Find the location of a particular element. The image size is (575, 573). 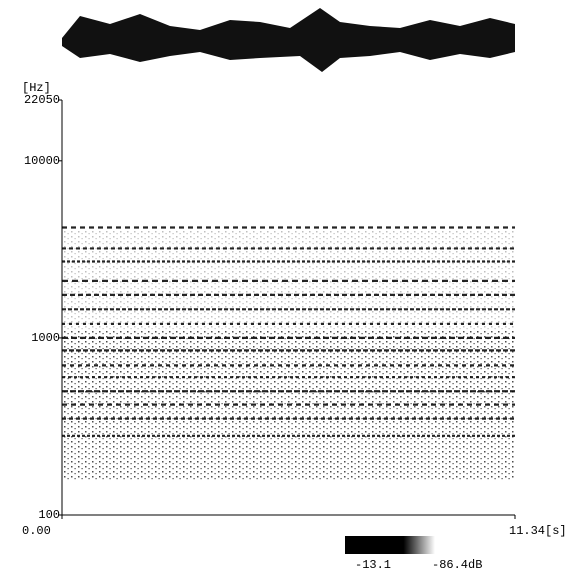

y-tick-label: 10000 is located at coordinates (42, 161).